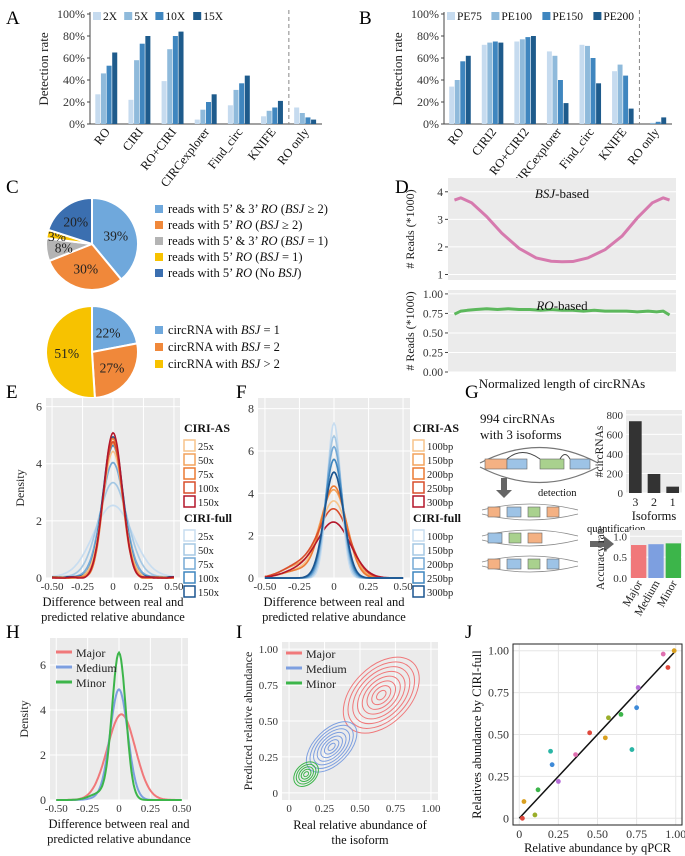  What do you see at coordinates (43, 665) in the screenshot?
I see `y-tick-label: 6` at bounding box center [43, 665].